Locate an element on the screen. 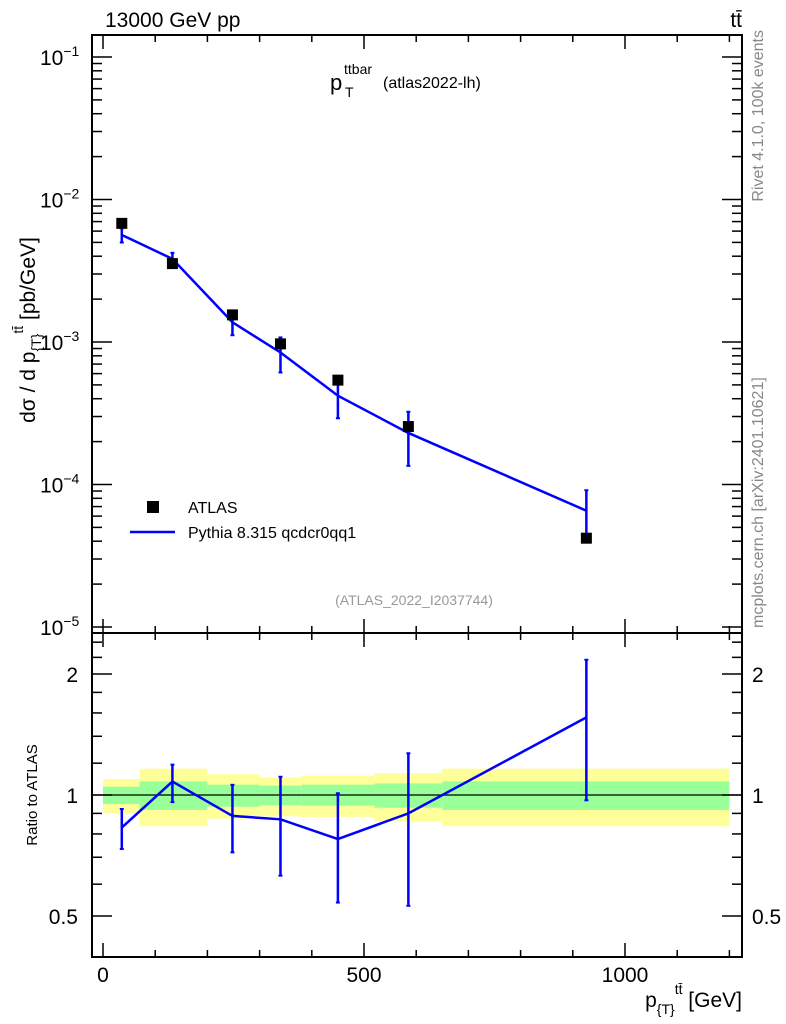 Image resolution: width=786 pixels, height=1024 pixels. y-axis-label: dσ / d p{T}tt̄ [pb/GeV] is located at coordinates (27, 330).